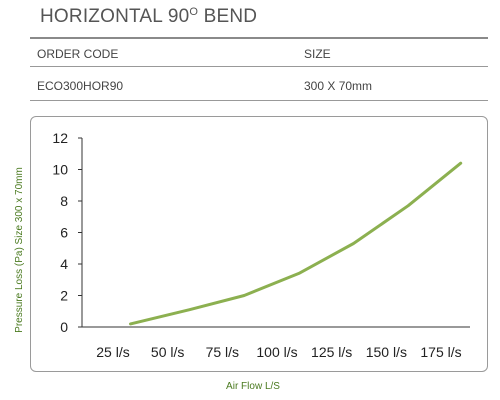 This screenshot has height=400, width=500. Describe the element at coordinates (78, 54) in the screenshot. I see `order-code-header: ORDER CODE` at that location.